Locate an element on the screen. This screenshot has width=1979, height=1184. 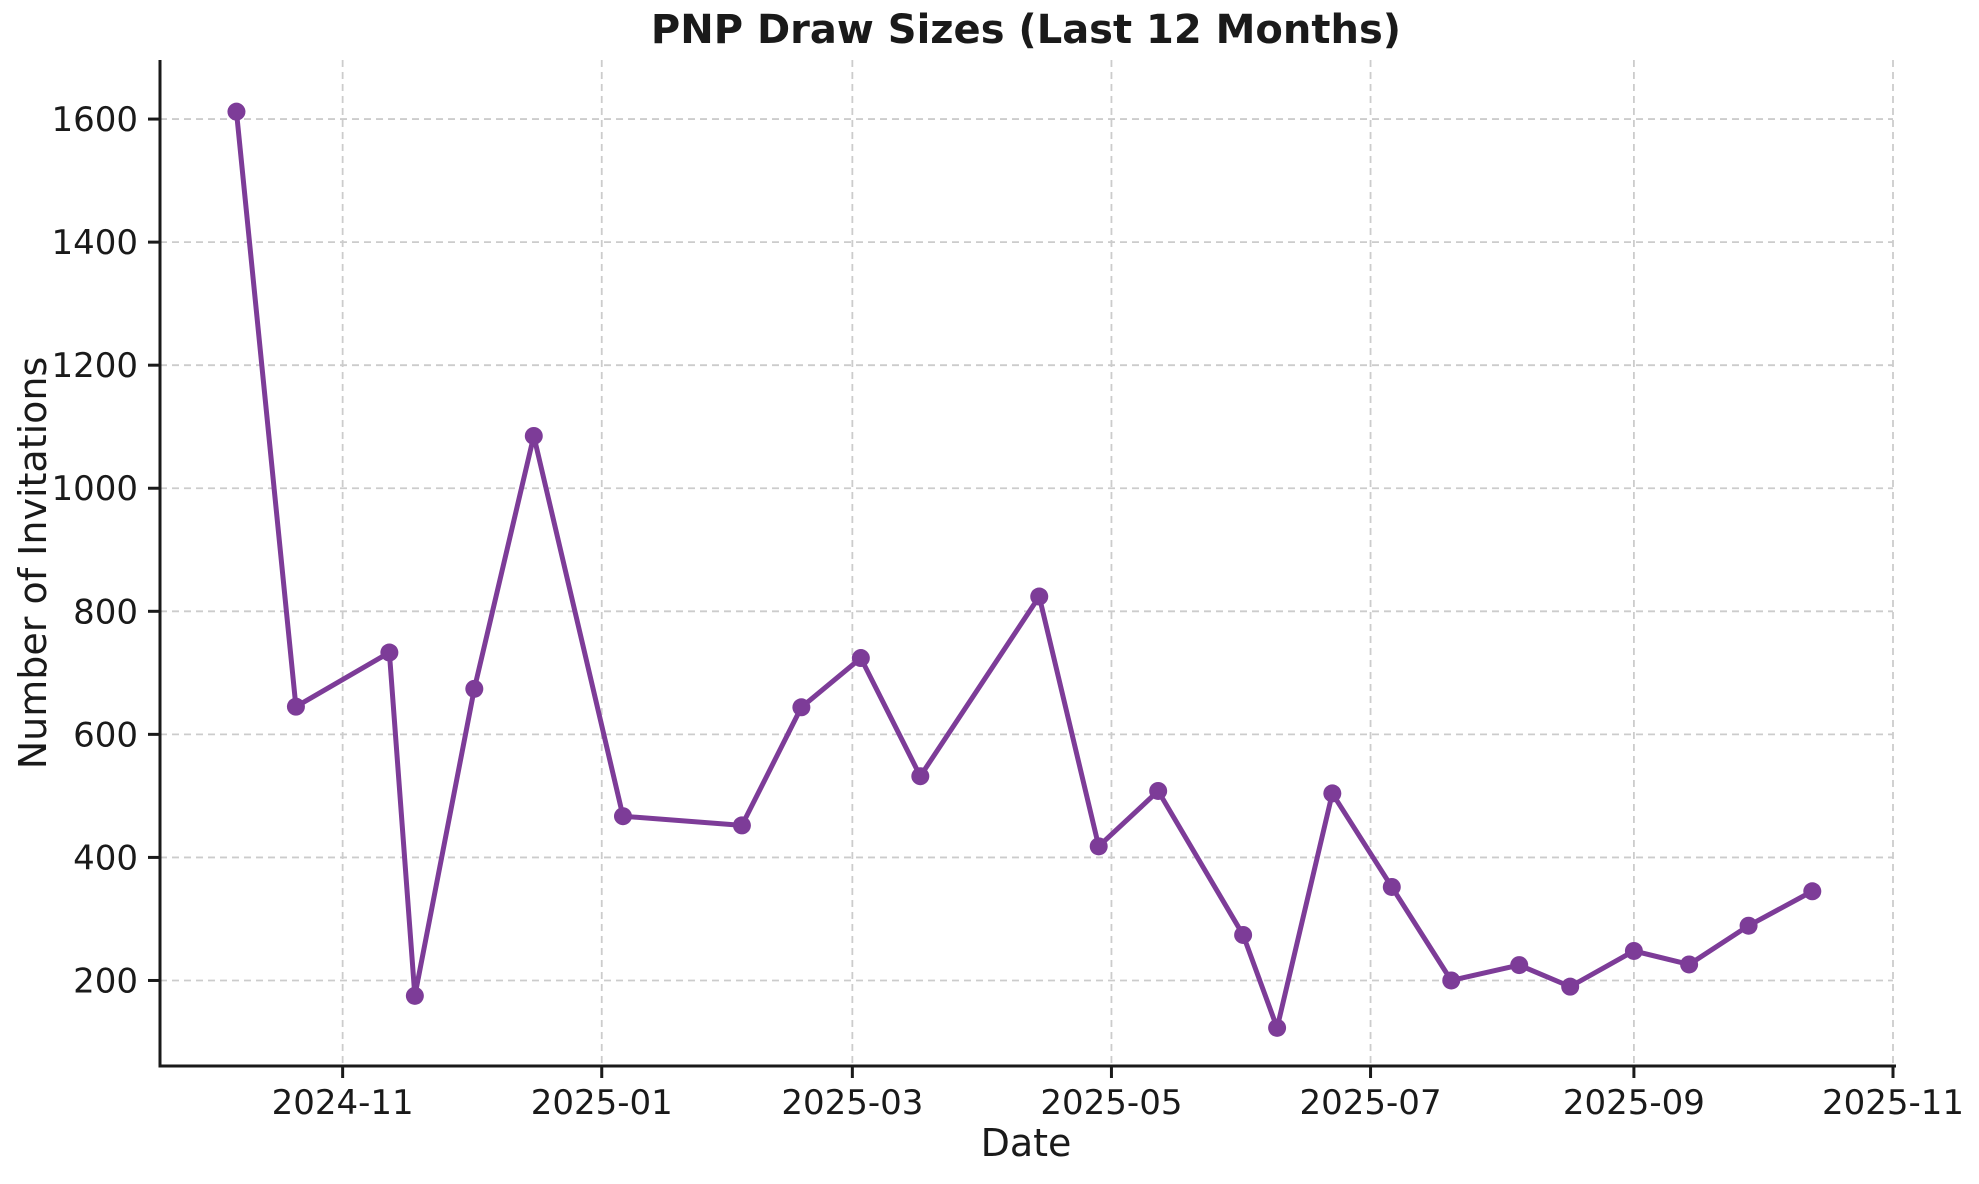
x-tick-label: 2025-01 is located at coordinates (602, 1103).